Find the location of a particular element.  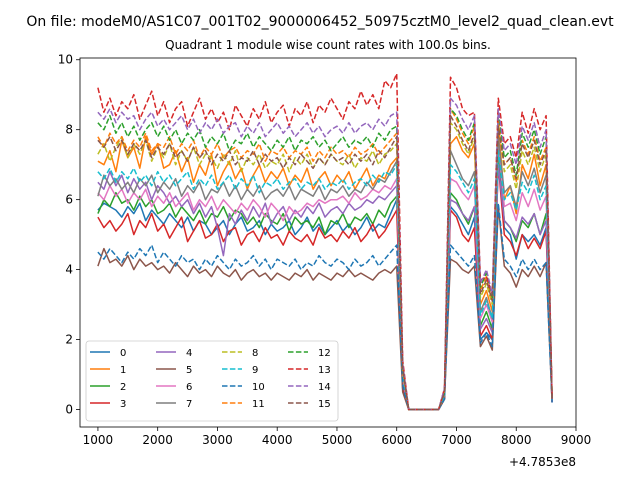

legend-label-5: 5 is located at coordinates (189, 370).